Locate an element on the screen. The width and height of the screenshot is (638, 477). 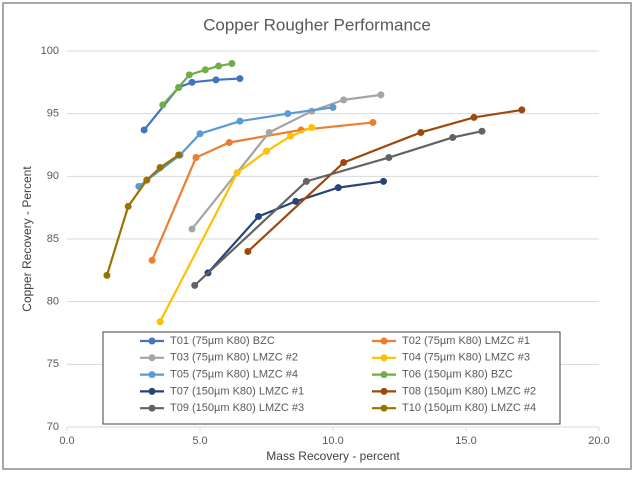
legend-label: T09 (150µm K80) LMZC #3 is located at coordinates (237, 408).